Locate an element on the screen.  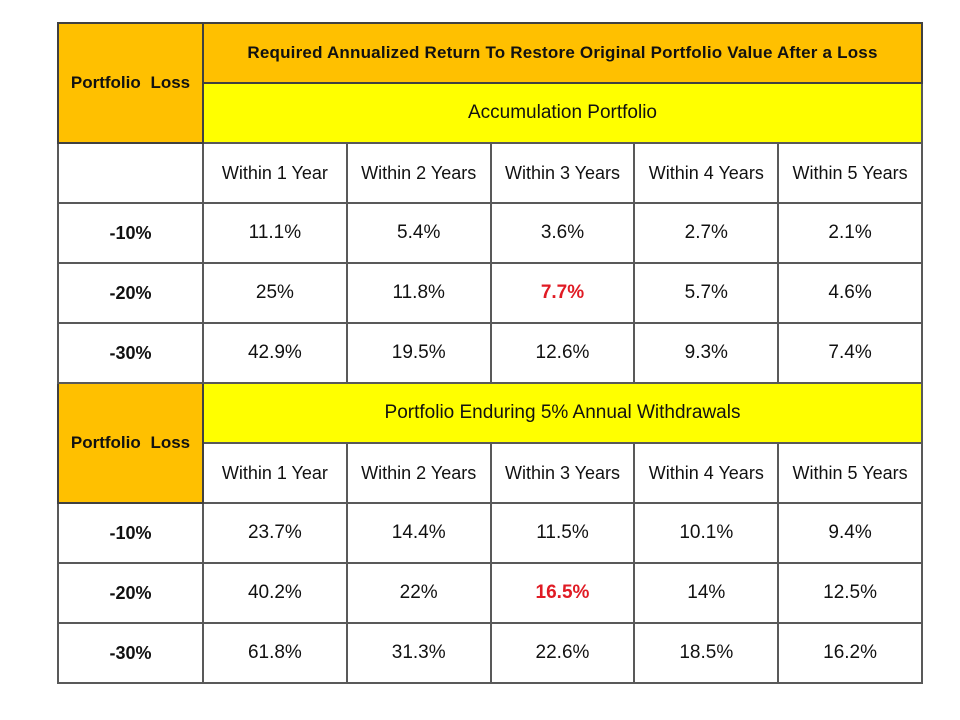
data-cell: 22.6% is located at coordinates (562, 653).